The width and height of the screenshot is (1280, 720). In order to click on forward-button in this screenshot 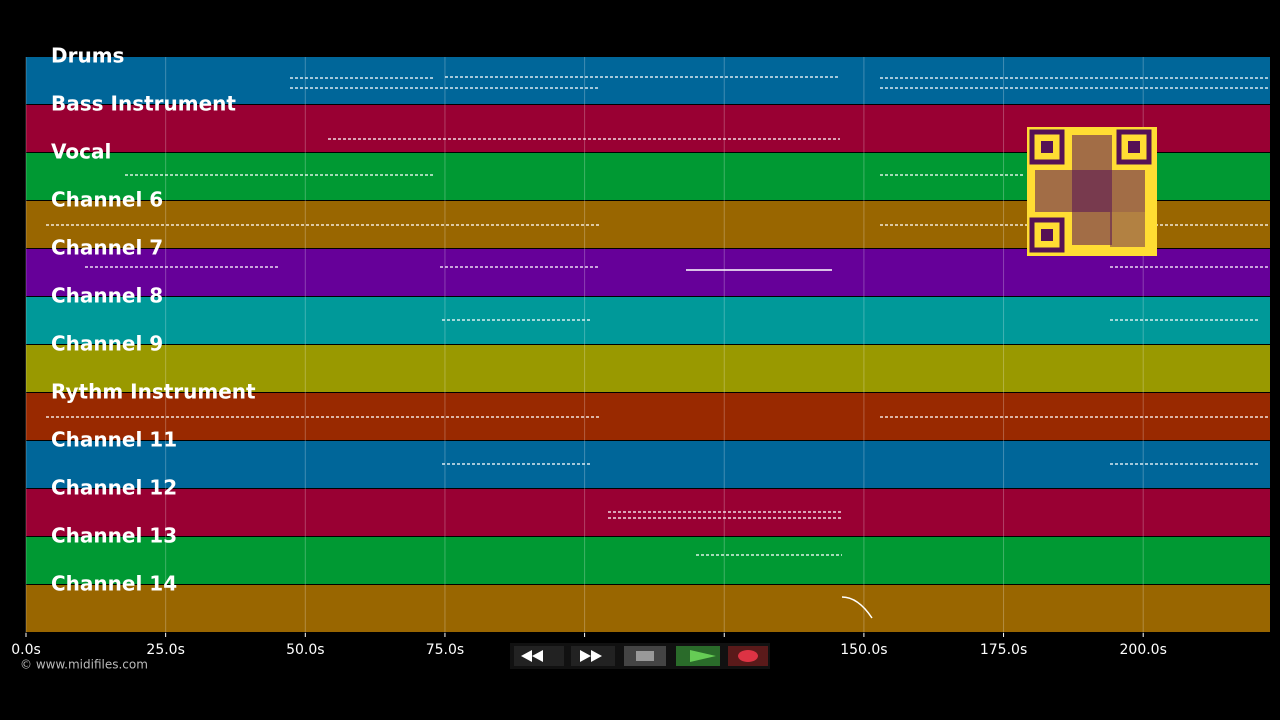, I will do `click(593, 656)`.